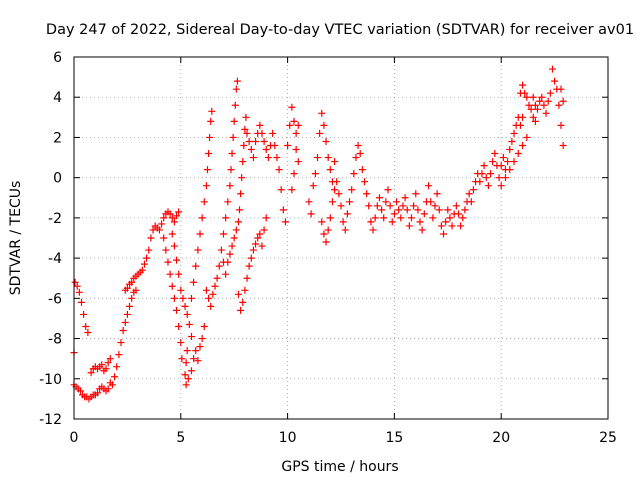 The width and height of the screenshot is (640, 480). Describe the element at coordinates (55, 340) in the screenshot. I see `y-tick-label: -8` at that location.